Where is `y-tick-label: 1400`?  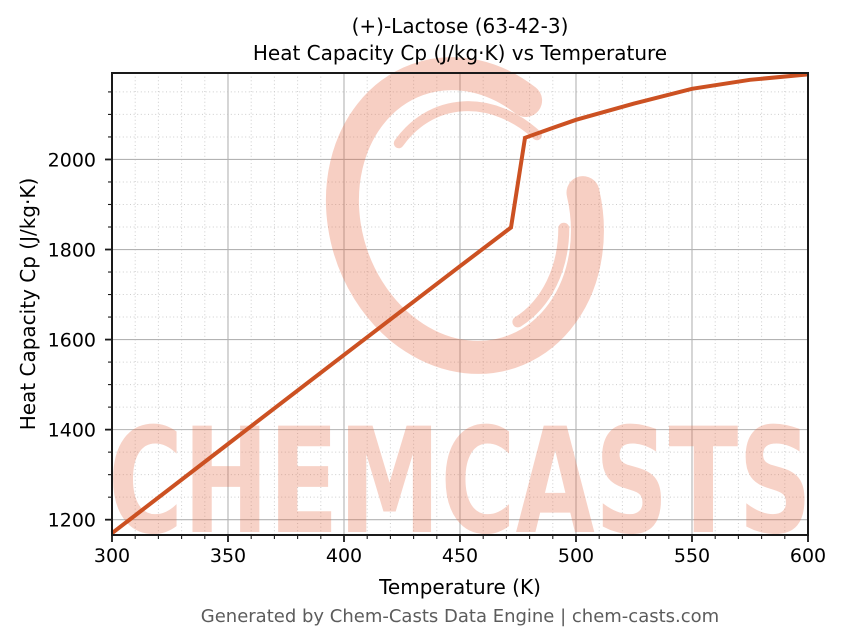 y-tick-label: 1400 is located at coordinates (72, 431).